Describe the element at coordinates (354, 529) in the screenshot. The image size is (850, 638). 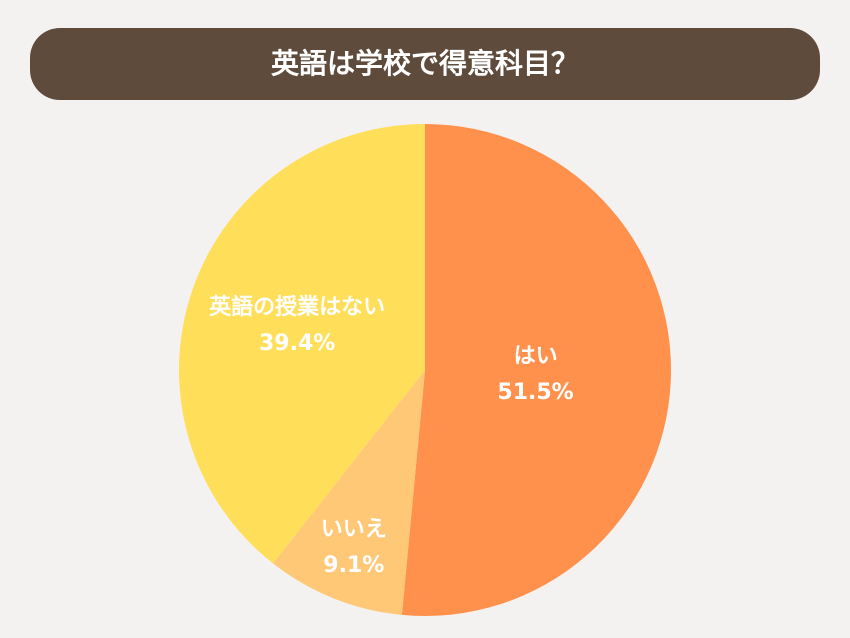
I see `slice-label: いいえ` at that location.